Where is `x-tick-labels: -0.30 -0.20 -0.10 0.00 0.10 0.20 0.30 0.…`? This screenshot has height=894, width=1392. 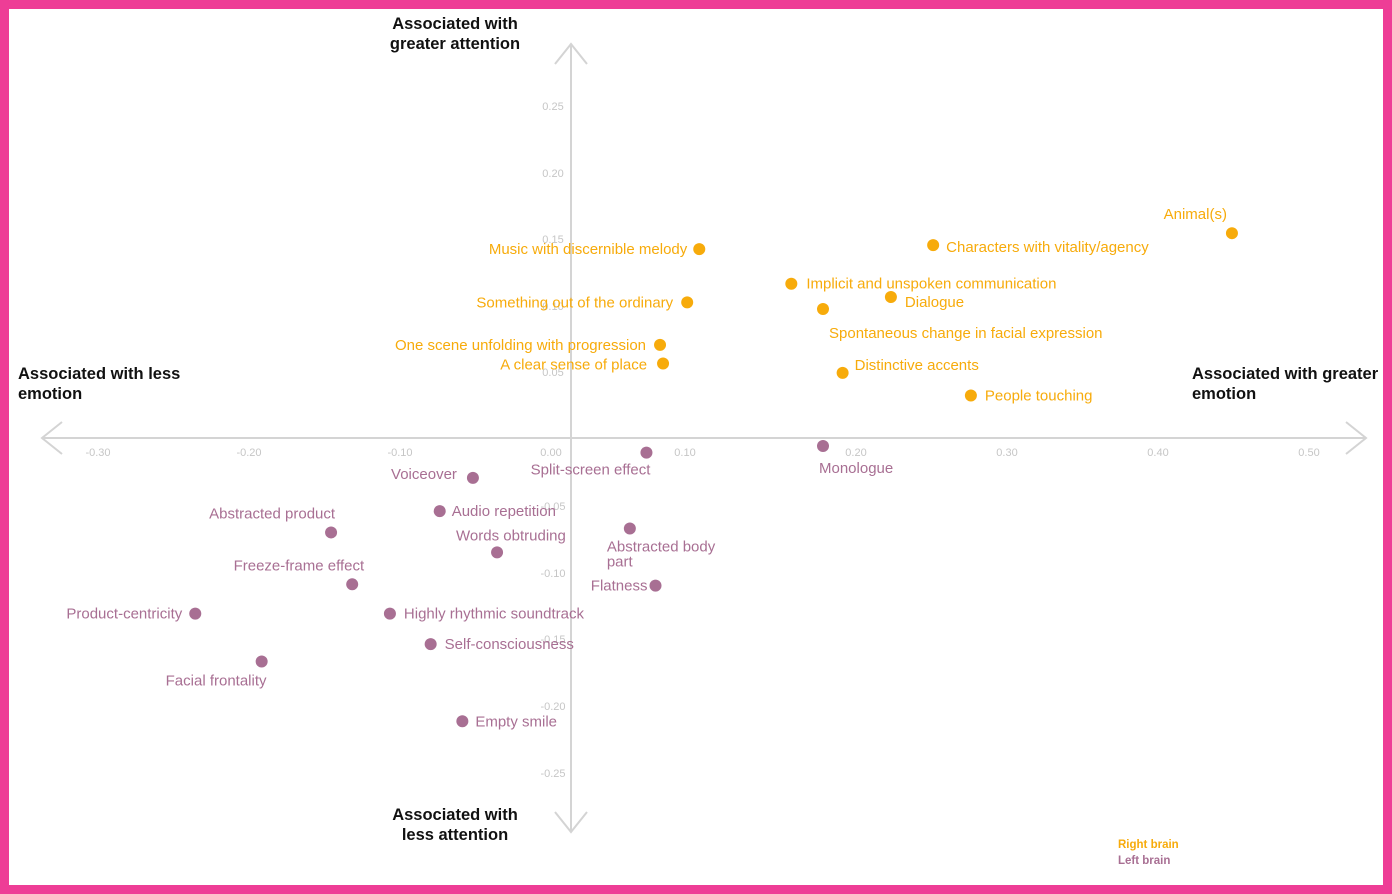
x-tick-labels: -0.30 -0.20 -0.10 0.00 0.10 0.20 0.30 0.… is located at coordinates (702, 453).